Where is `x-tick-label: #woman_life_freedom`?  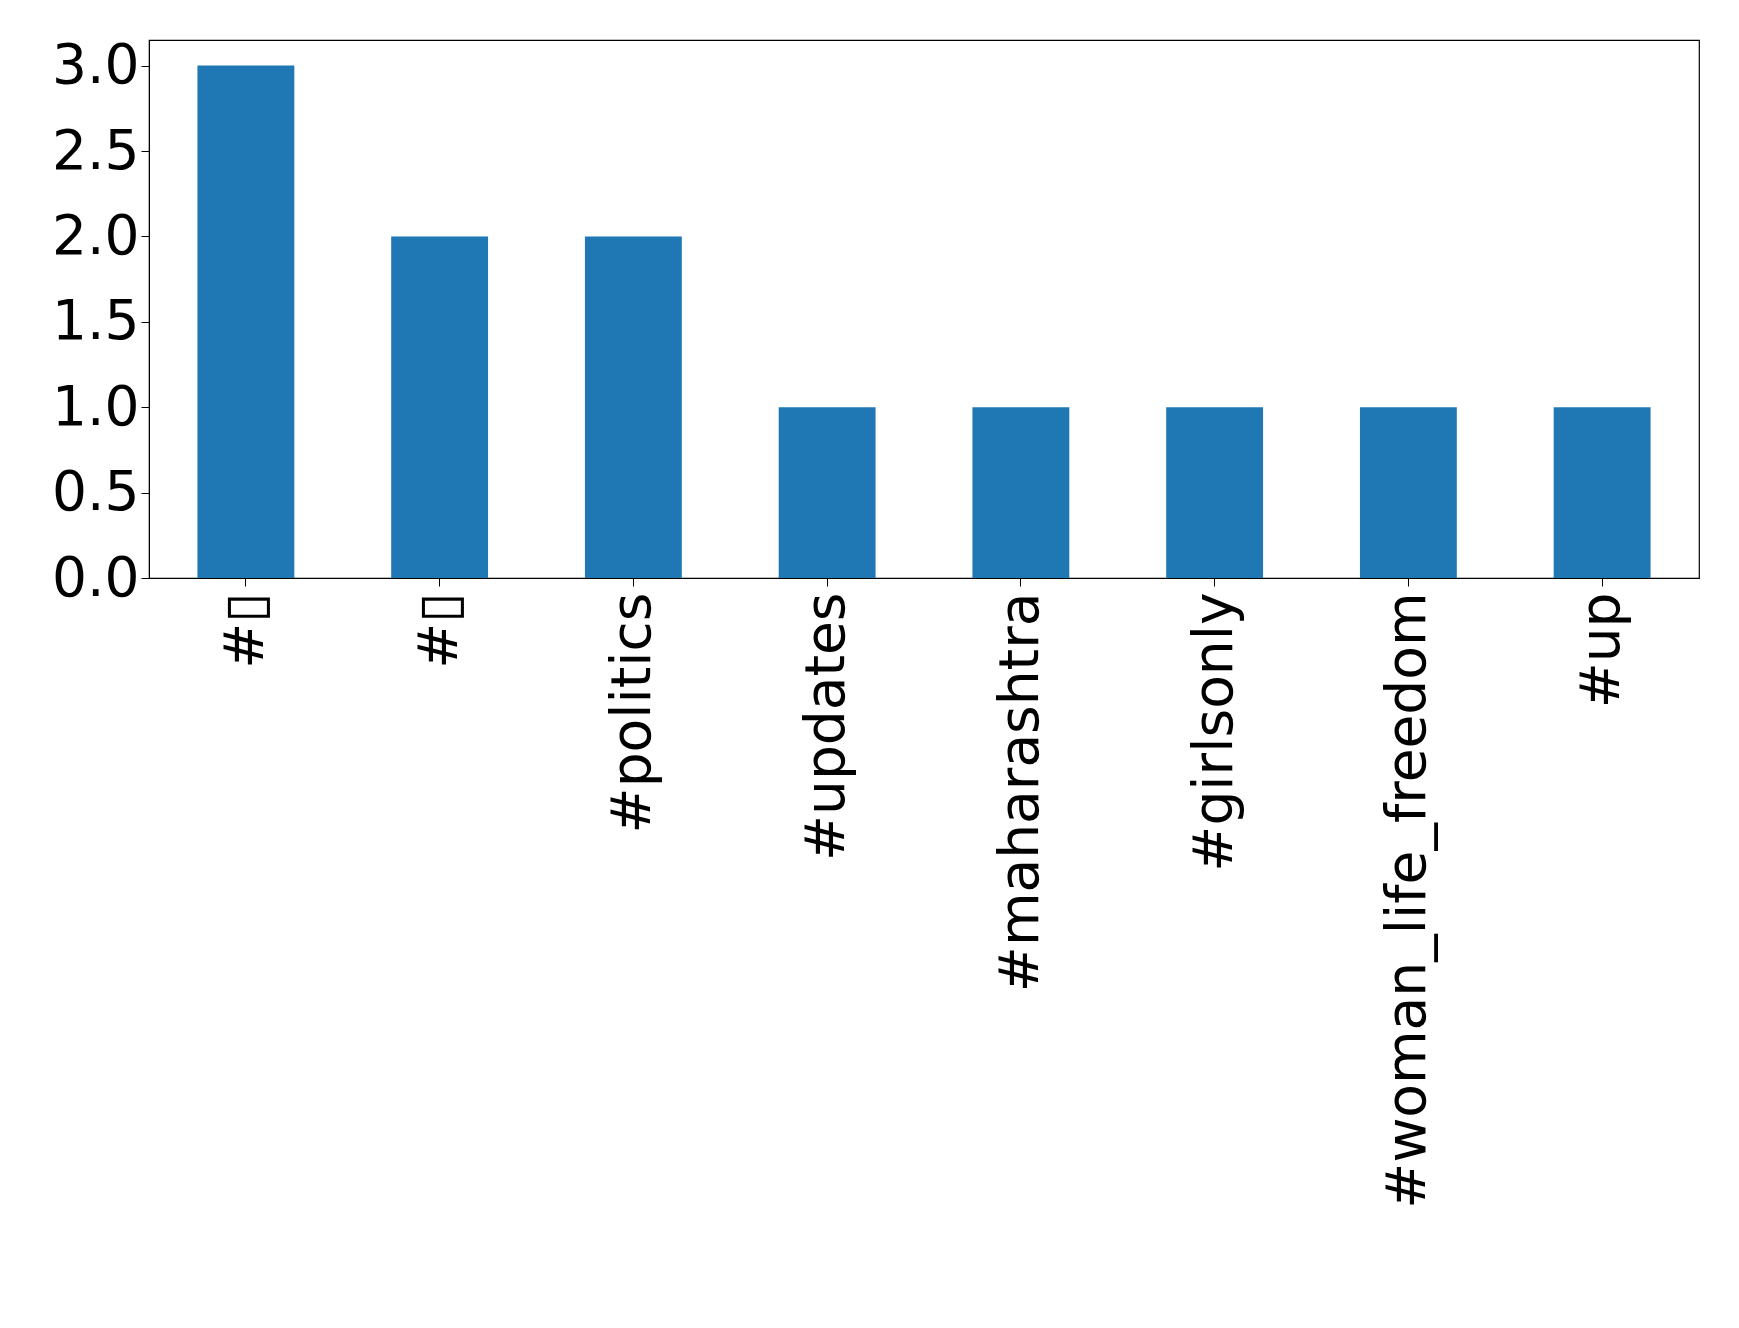 x-tick-label: #woman_life_freedom is located at coordinates (1406, 900).